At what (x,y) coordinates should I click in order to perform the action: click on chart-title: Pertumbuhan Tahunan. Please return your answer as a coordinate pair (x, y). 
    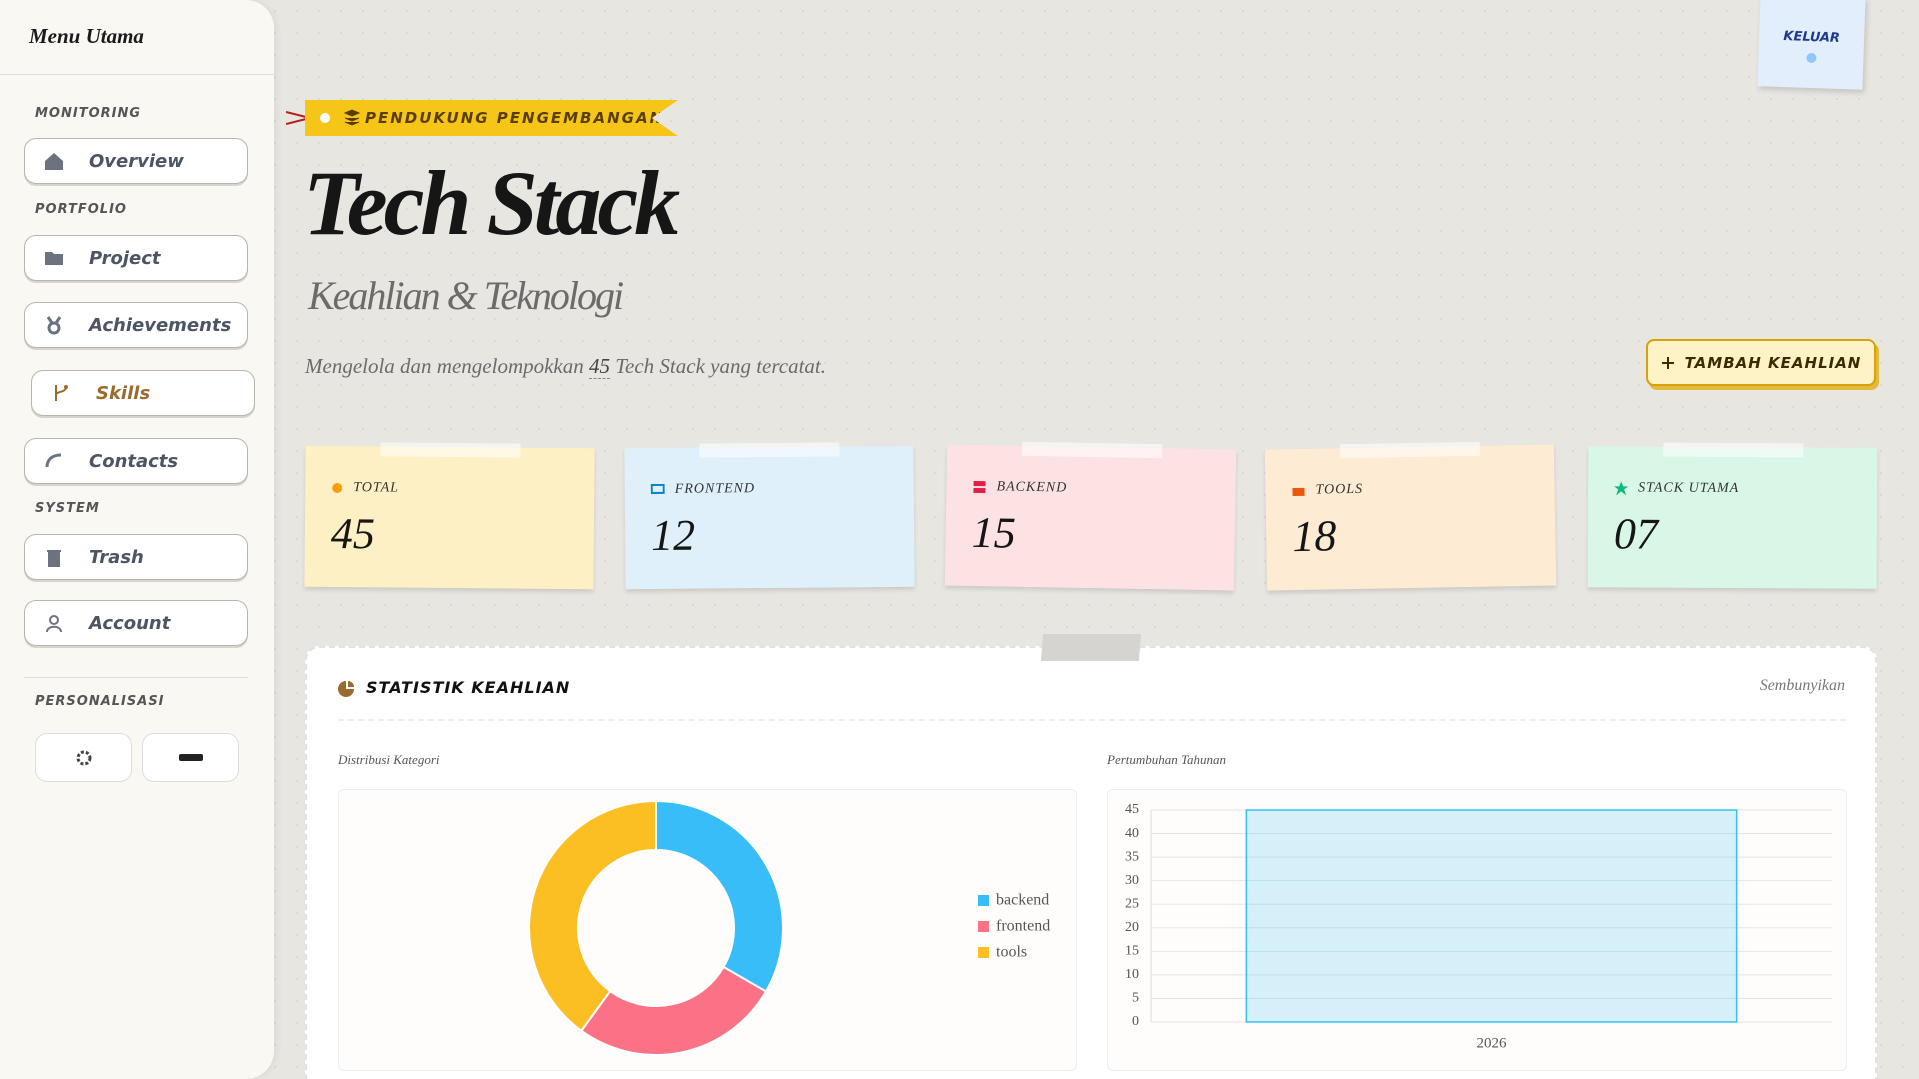
    Looking at the image, I should click on (1166, 759).